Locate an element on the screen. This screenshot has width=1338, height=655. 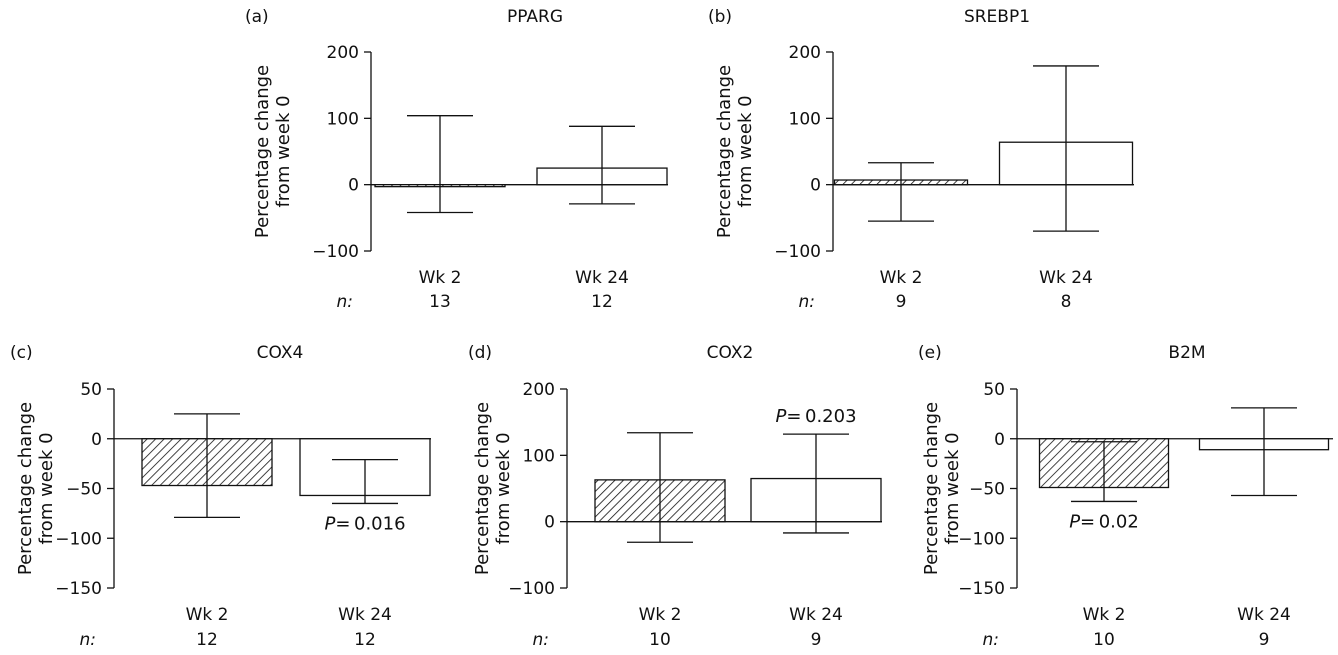
p-value-label: P= 0.02 is located at coordinates (1104, 521).